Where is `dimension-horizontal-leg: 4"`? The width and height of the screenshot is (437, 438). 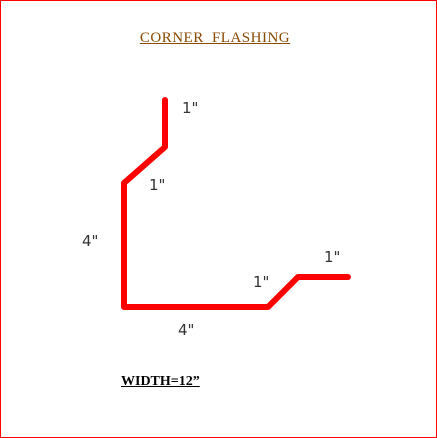 dimension-horizontal-leg: 4" is located at coordinates (186, 330).